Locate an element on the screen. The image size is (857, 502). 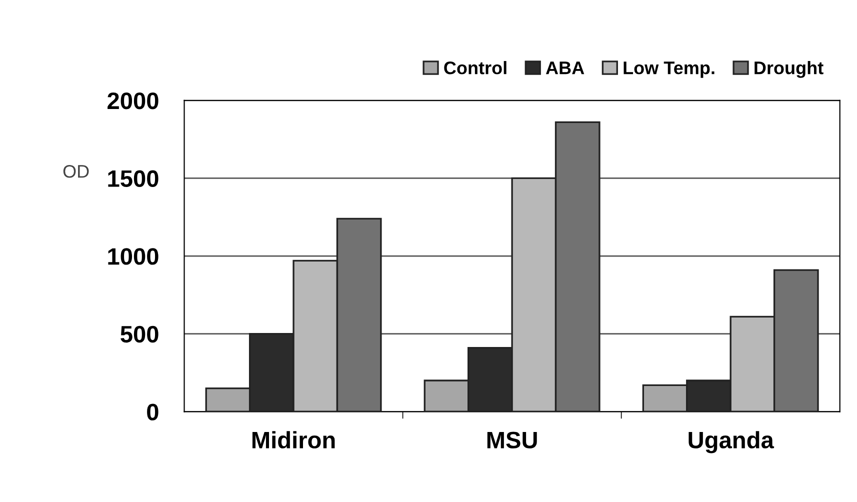
y-tick-label: 2000 is located at coordinates (133, 101).